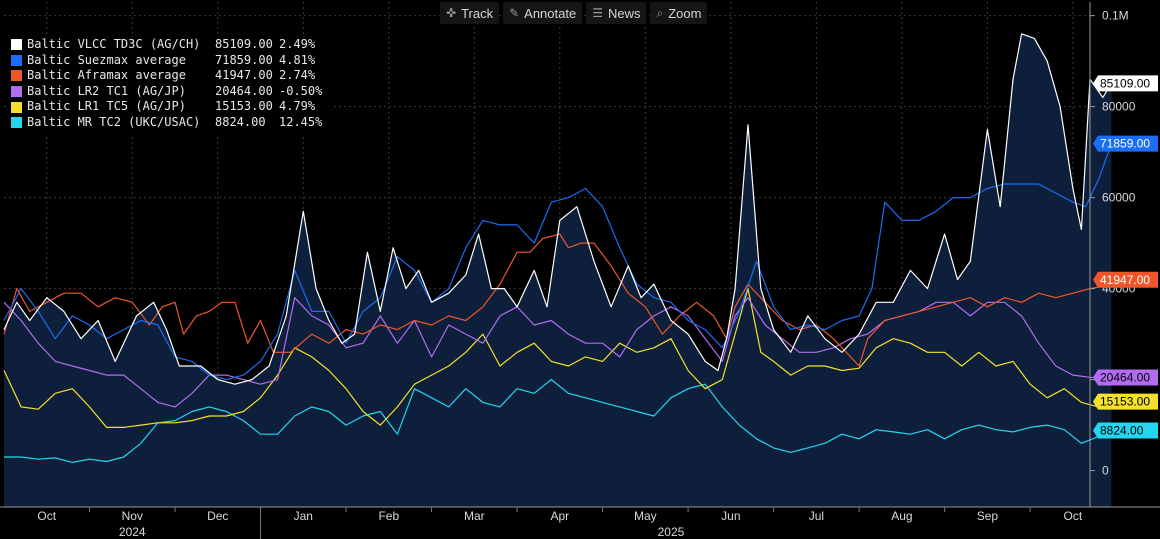  I want to click on news-button: ☰ News, so click(616, 13).